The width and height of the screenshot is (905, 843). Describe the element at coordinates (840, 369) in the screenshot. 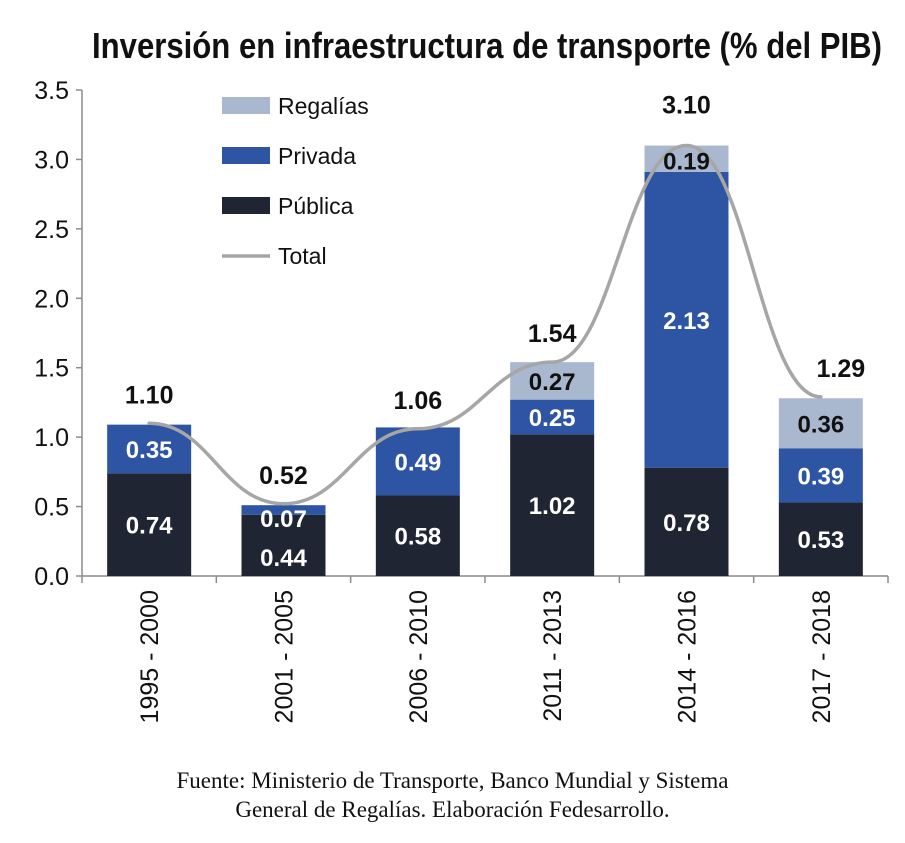

I see `total-label: 1.29` at that location.